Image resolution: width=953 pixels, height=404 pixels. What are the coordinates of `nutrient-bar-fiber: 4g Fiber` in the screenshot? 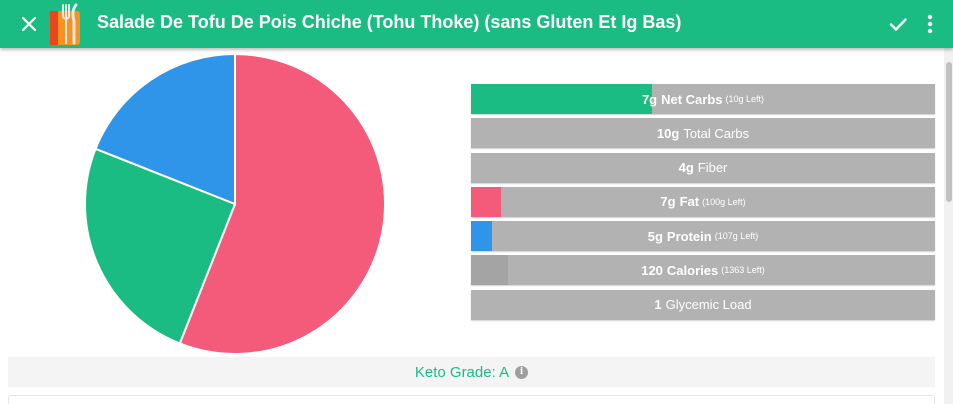 It's located at (703, 167).